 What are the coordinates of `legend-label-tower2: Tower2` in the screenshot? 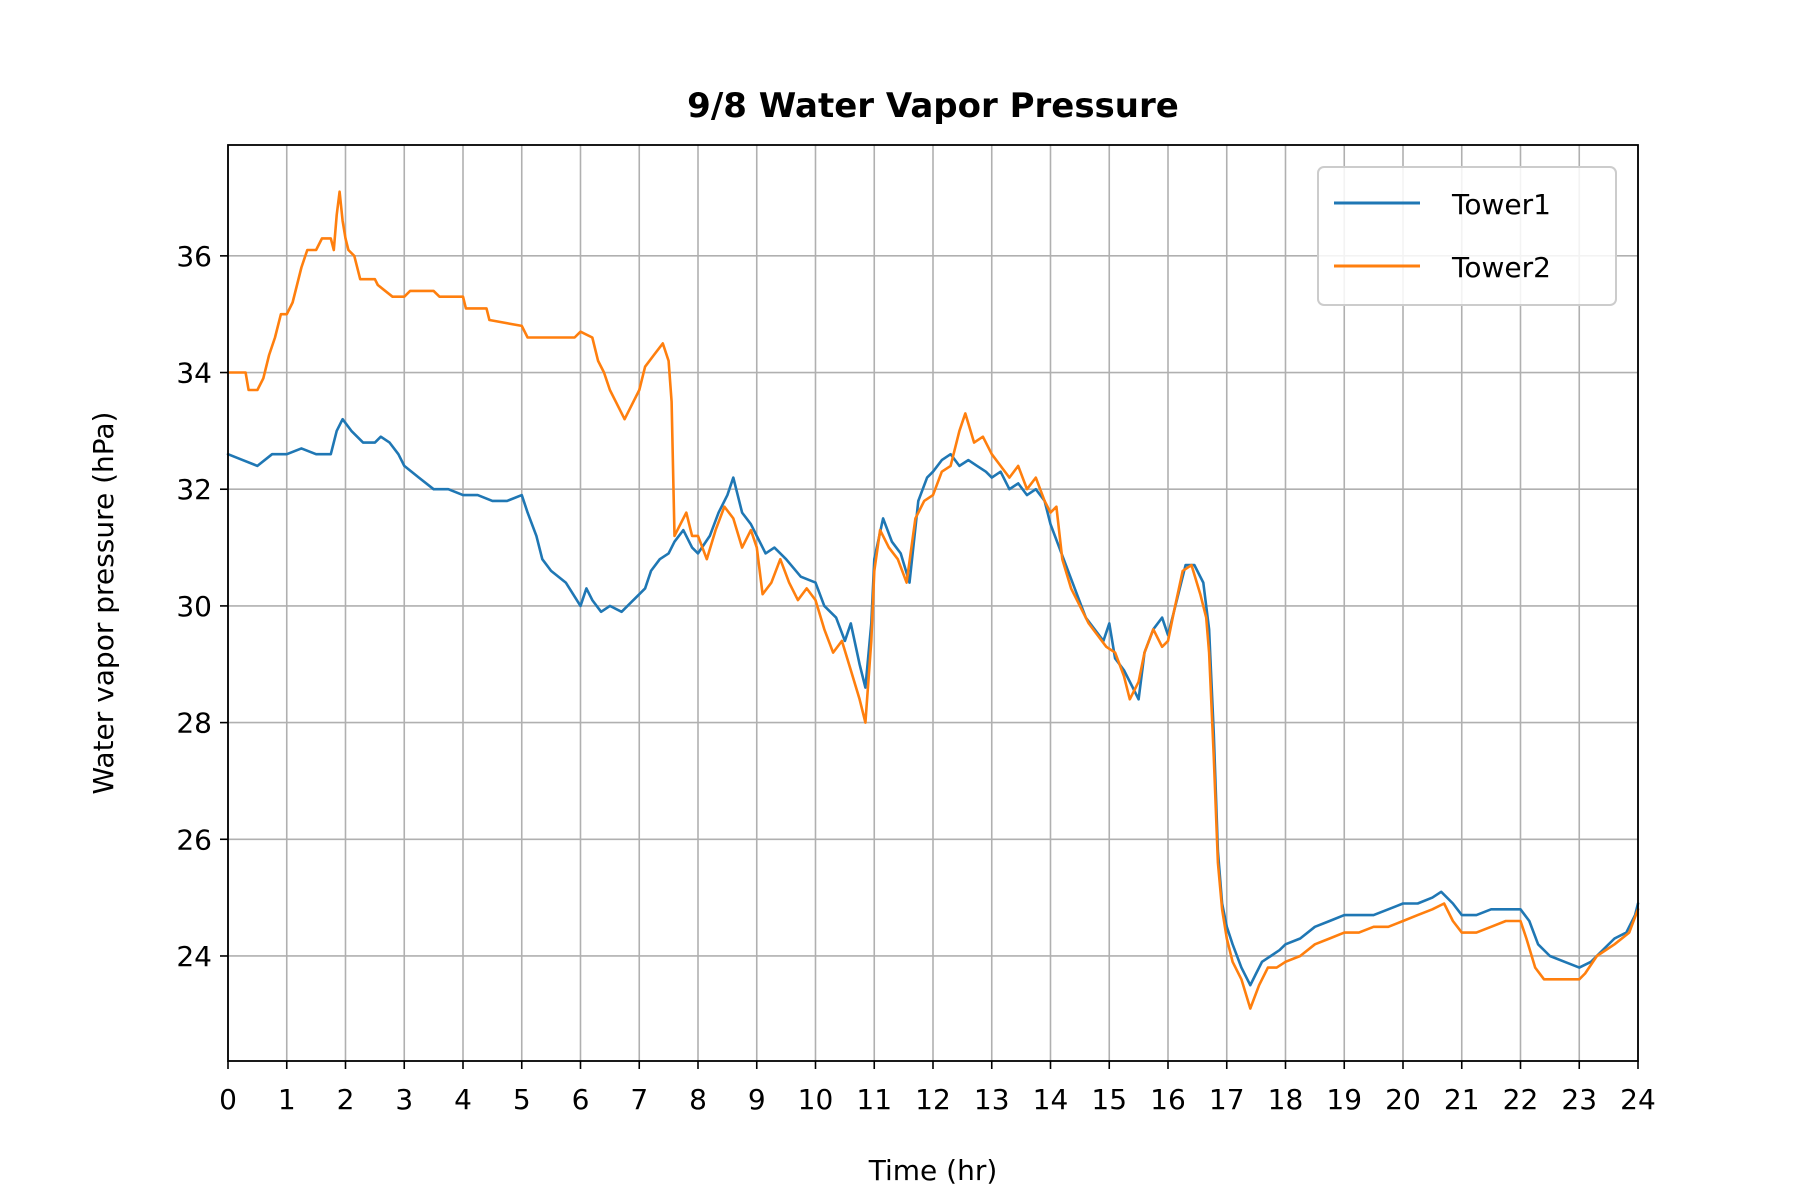 It's located at (1501, 267).